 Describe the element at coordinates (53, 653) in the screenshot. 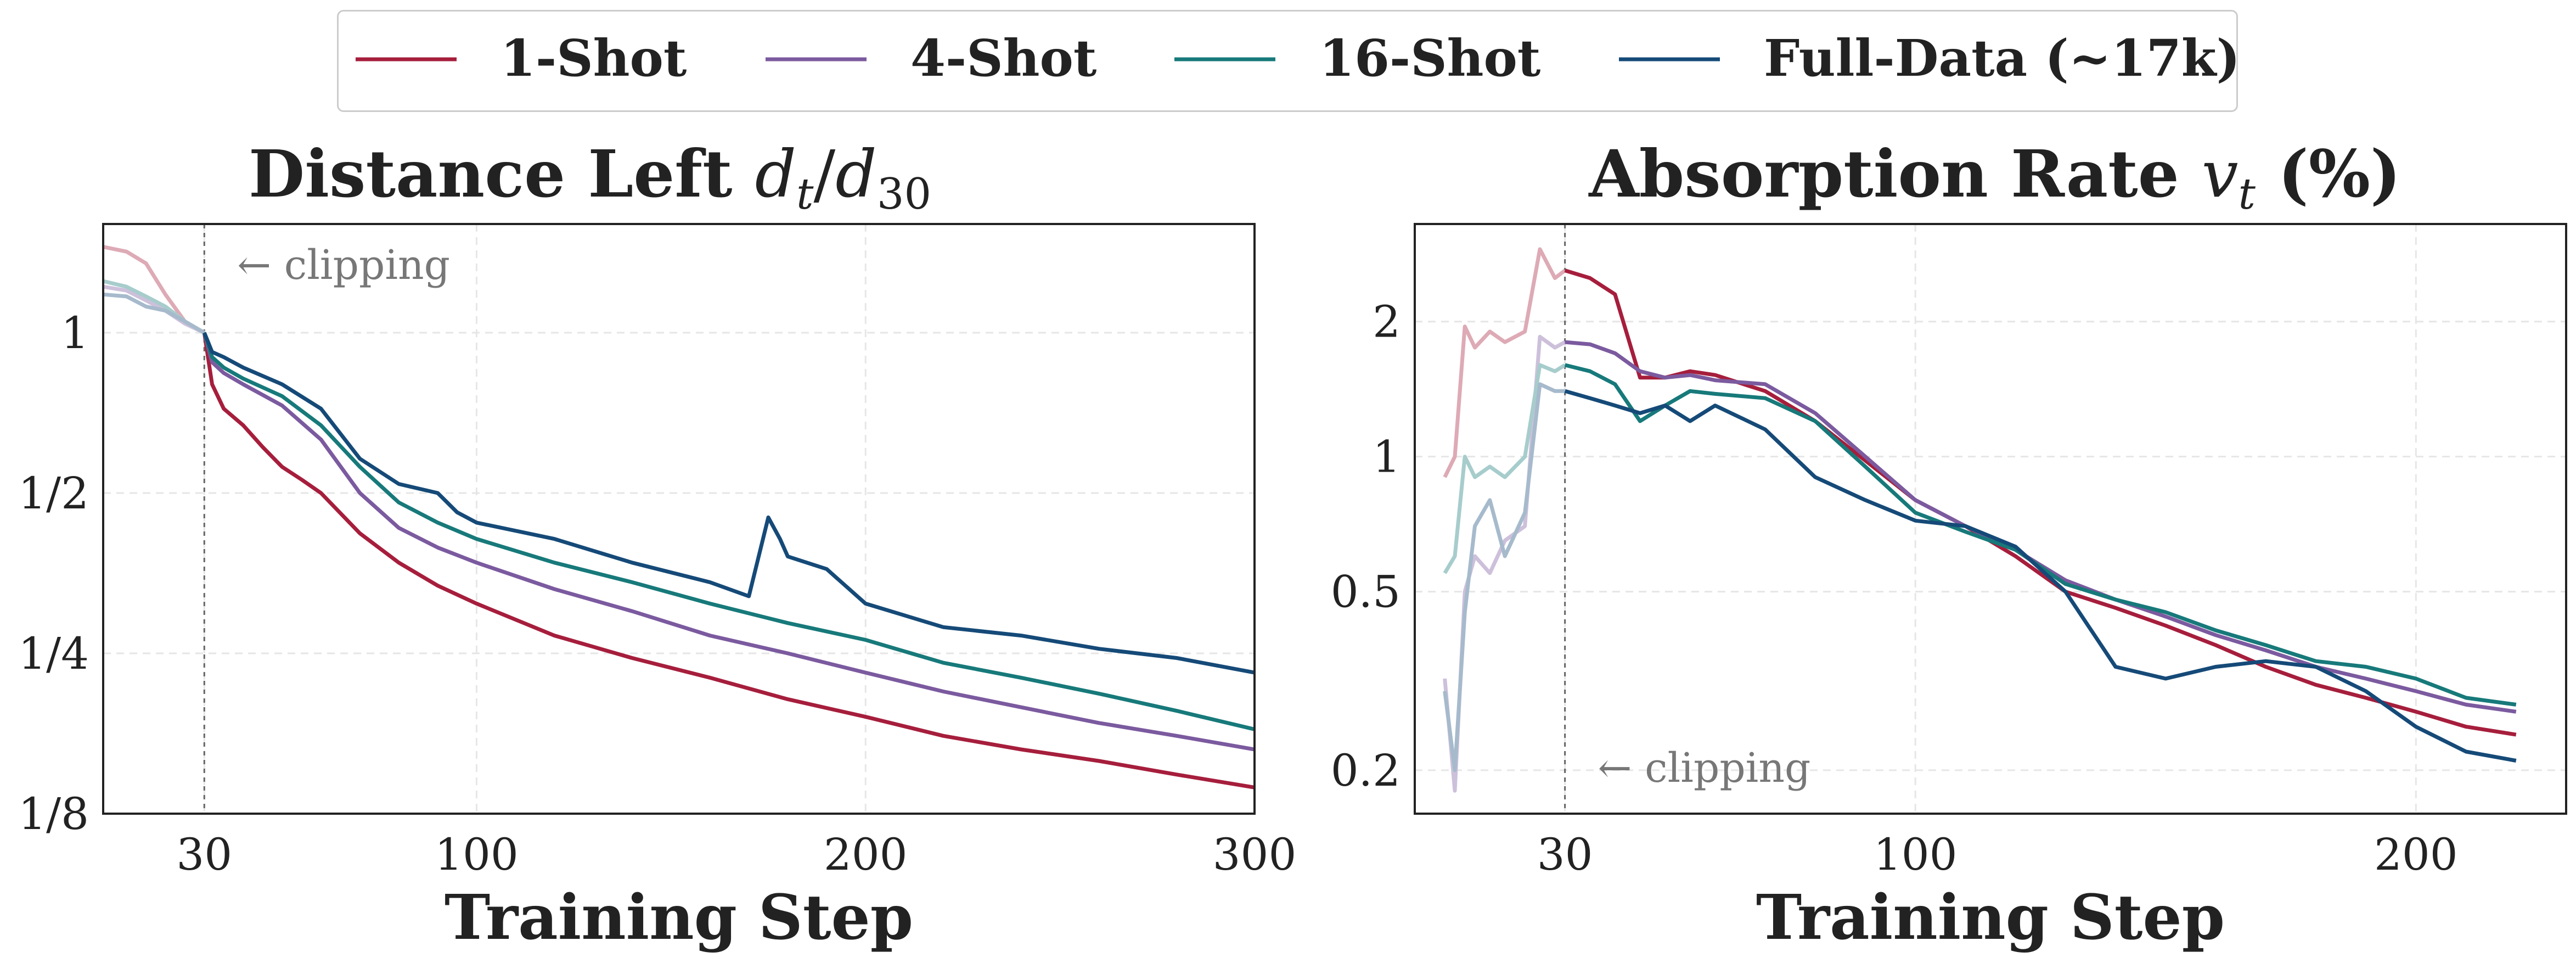

I see `y-tick-label-2: 1/4` at that location.